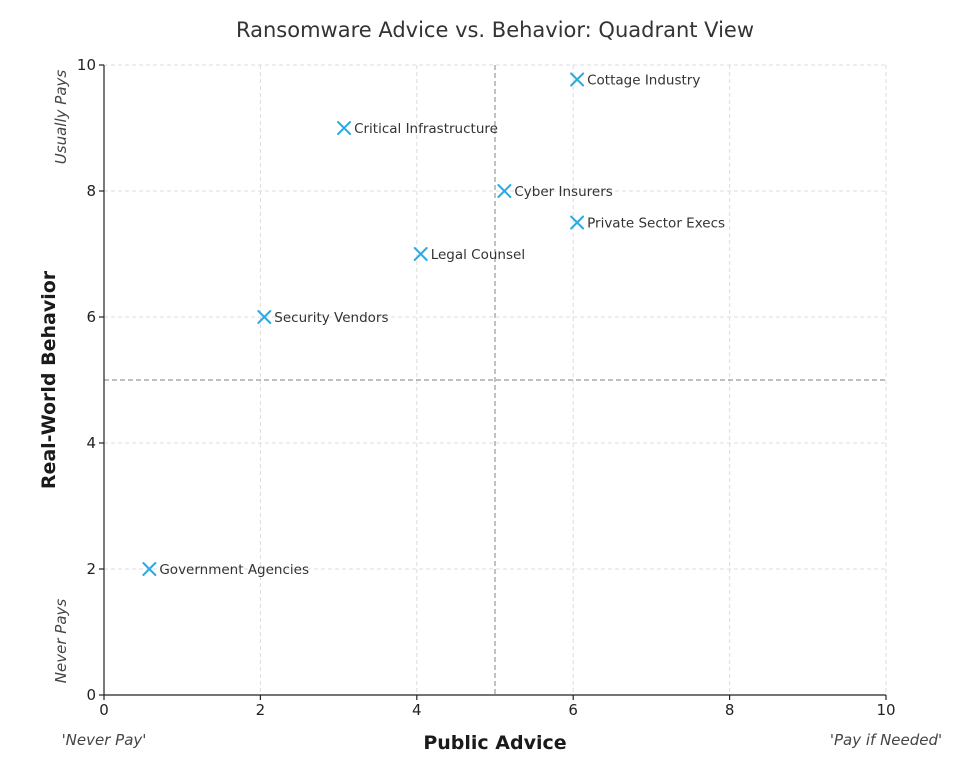 The image size is (960, 768). What do you see at coordinates (331, 318) in the screenshot?
I see `point-label-5: Security Vendors` at bounding box center [331, 318].